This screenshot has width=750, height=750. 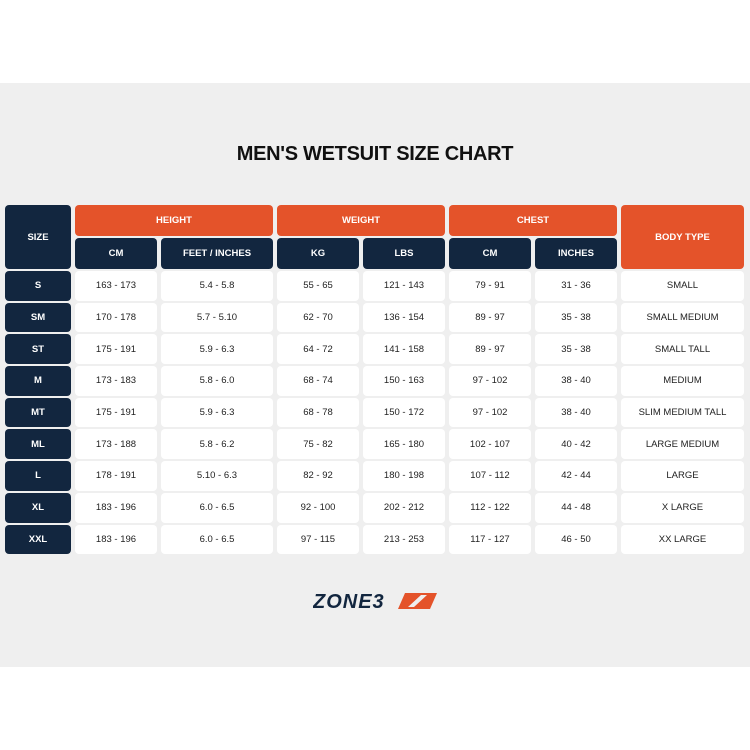 What do you see at coordinates (318, 412) in the screenshot?
I see `cell-kg: 68 - 78` at bounding box center [318, 412].